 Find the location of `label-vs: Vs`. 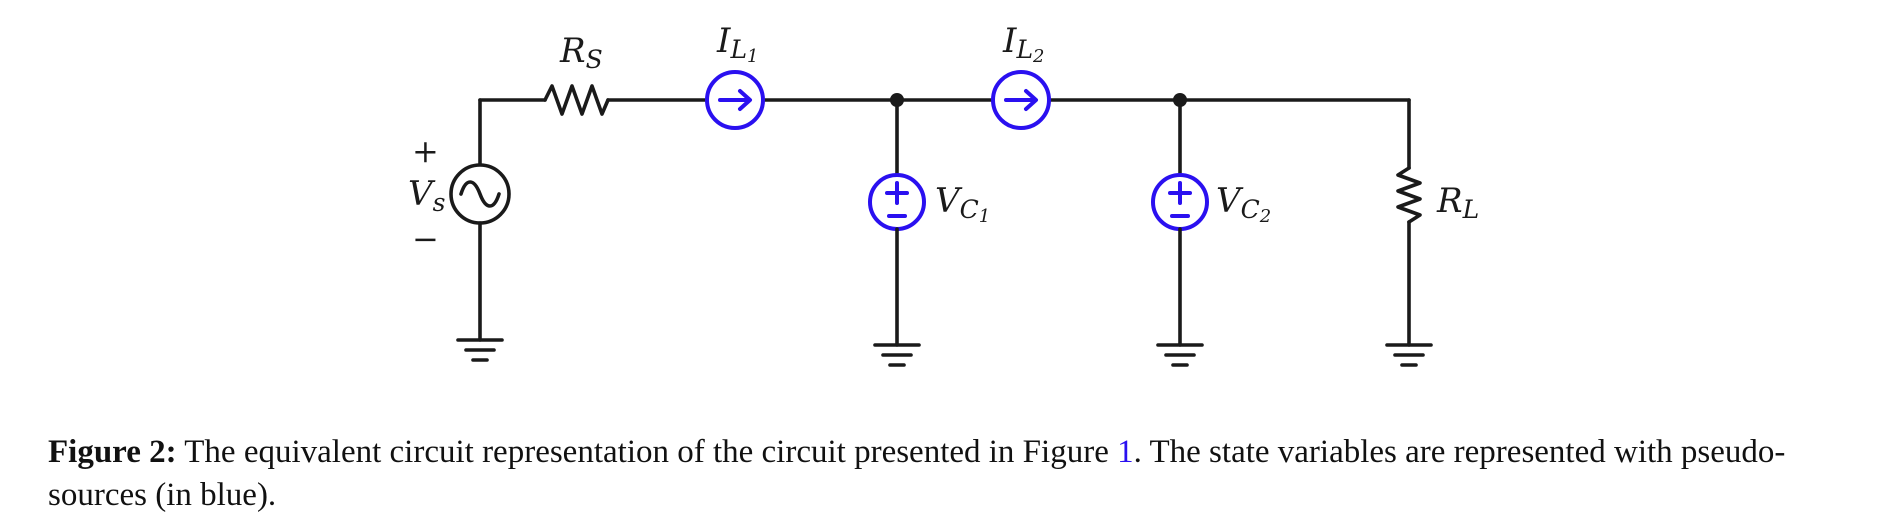

label-vs: Vs is located at coordinates (426, 195).